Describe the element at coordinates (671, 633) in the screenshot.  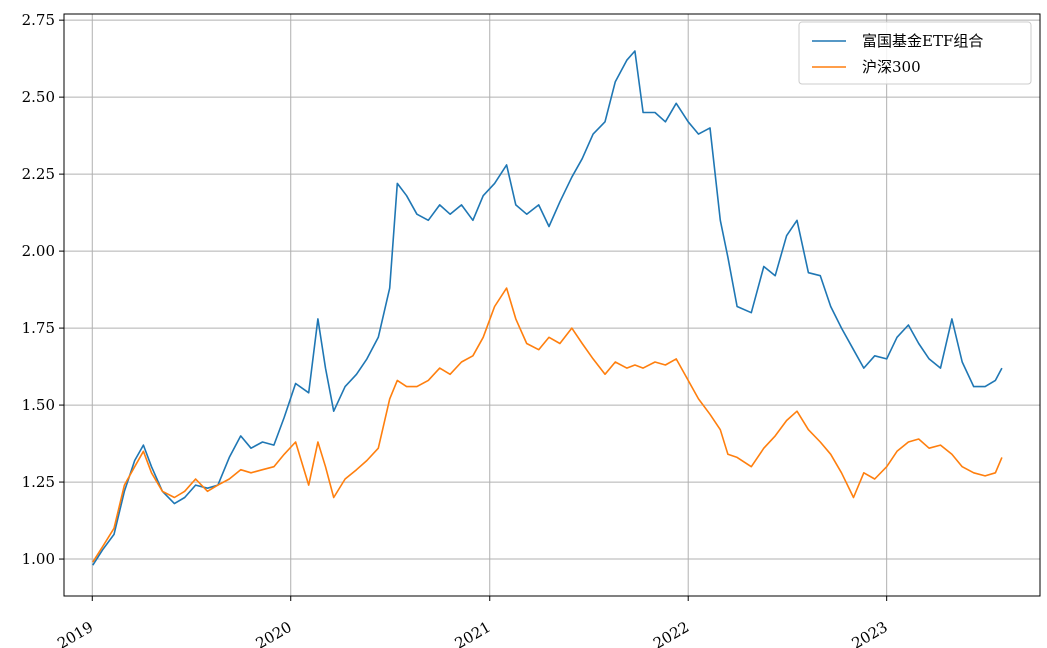
I see `x-tick-label: 2022` at that location.